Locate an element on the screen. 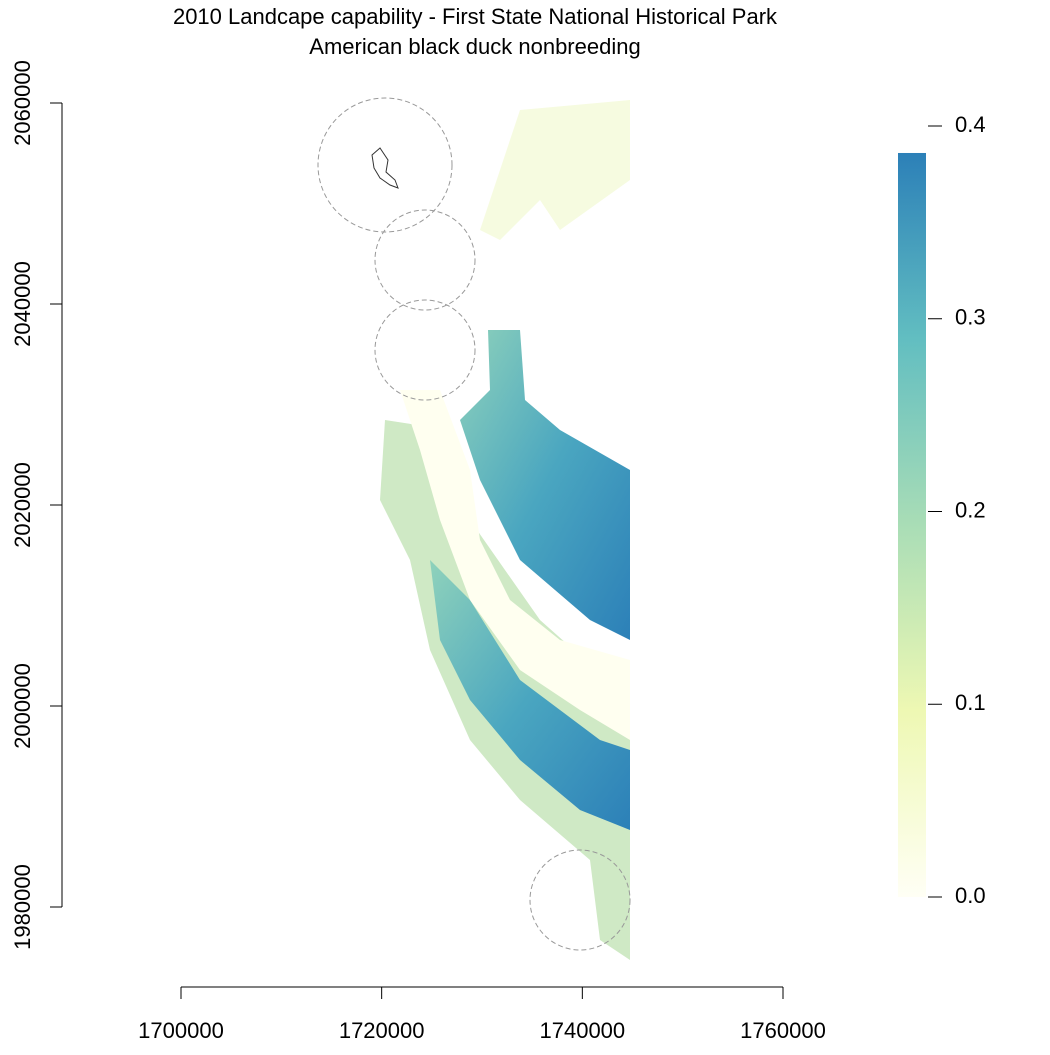  y-tick-label: 1980000 is located at coordinates (22, 907).